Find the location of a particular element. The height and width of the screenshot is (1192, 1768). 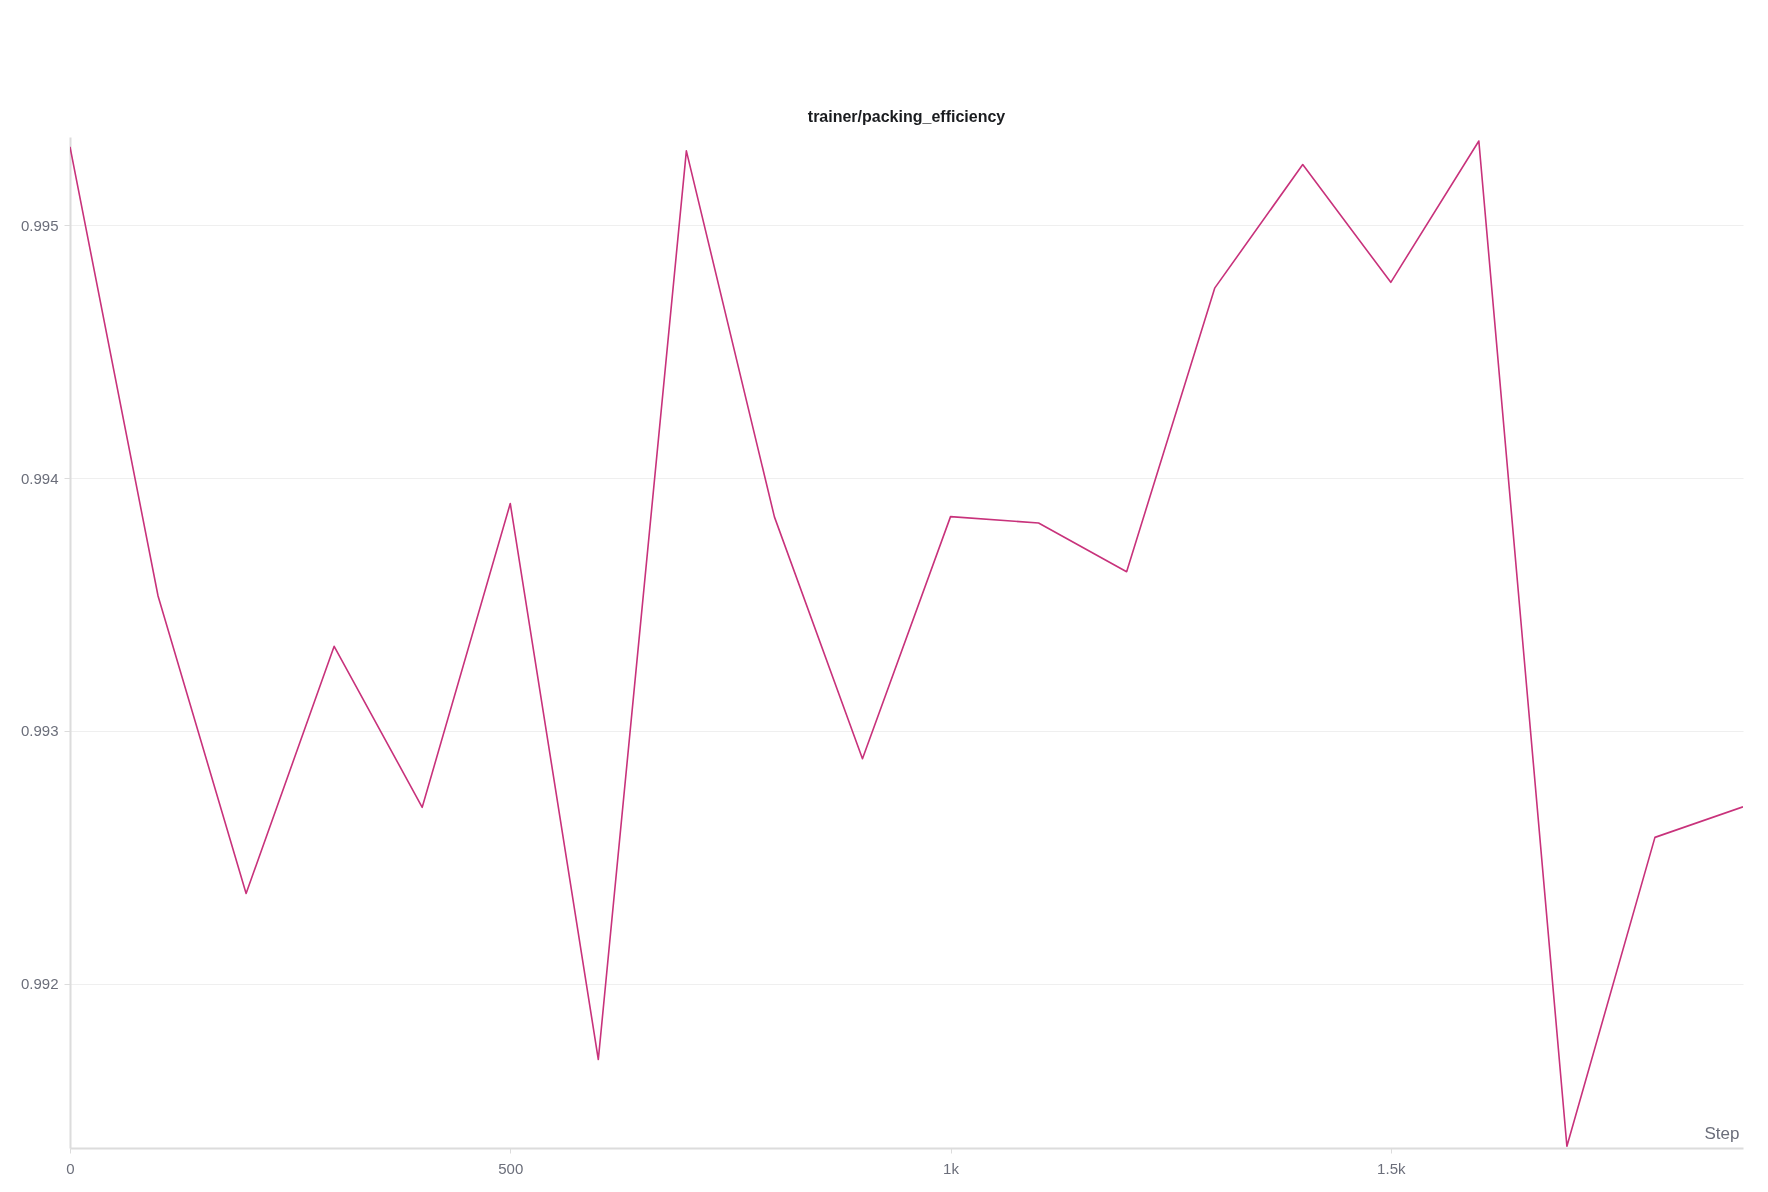

y-tick-label: 0.993 is located at coordinates (39, 731).